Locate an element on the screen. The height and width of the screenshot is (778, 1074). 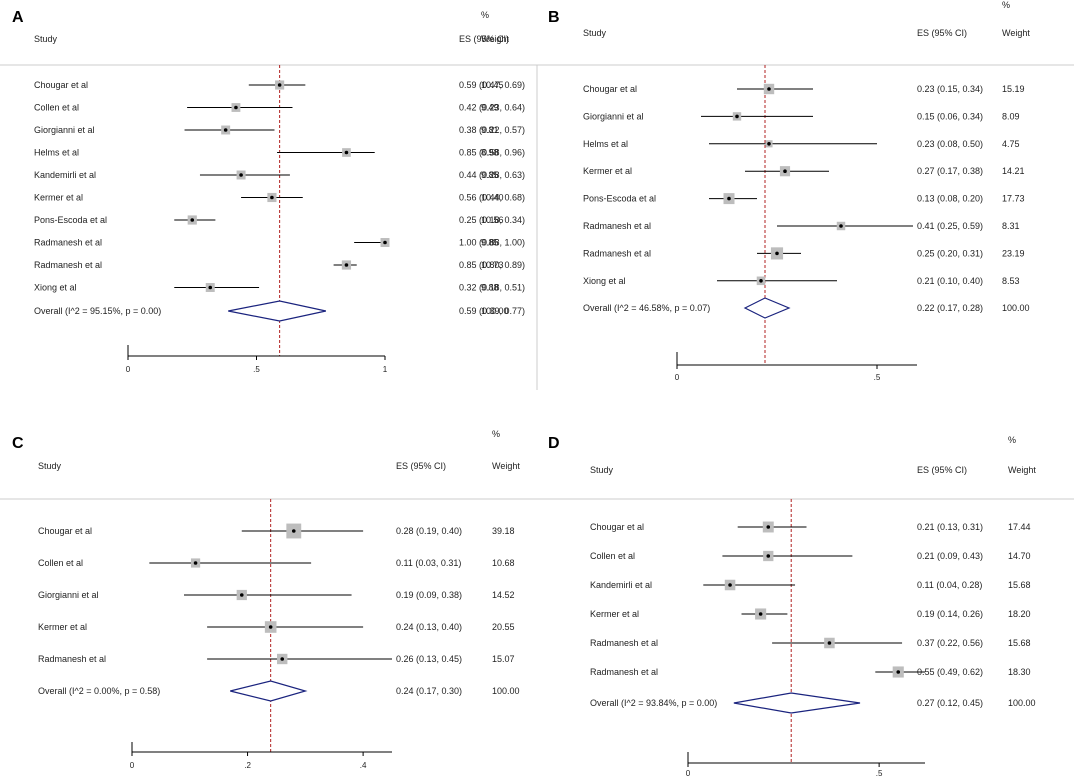
study-row: Chougar et al 0.21 (0.13, 0.31) 17.44 is located at coordinates (810, 527).